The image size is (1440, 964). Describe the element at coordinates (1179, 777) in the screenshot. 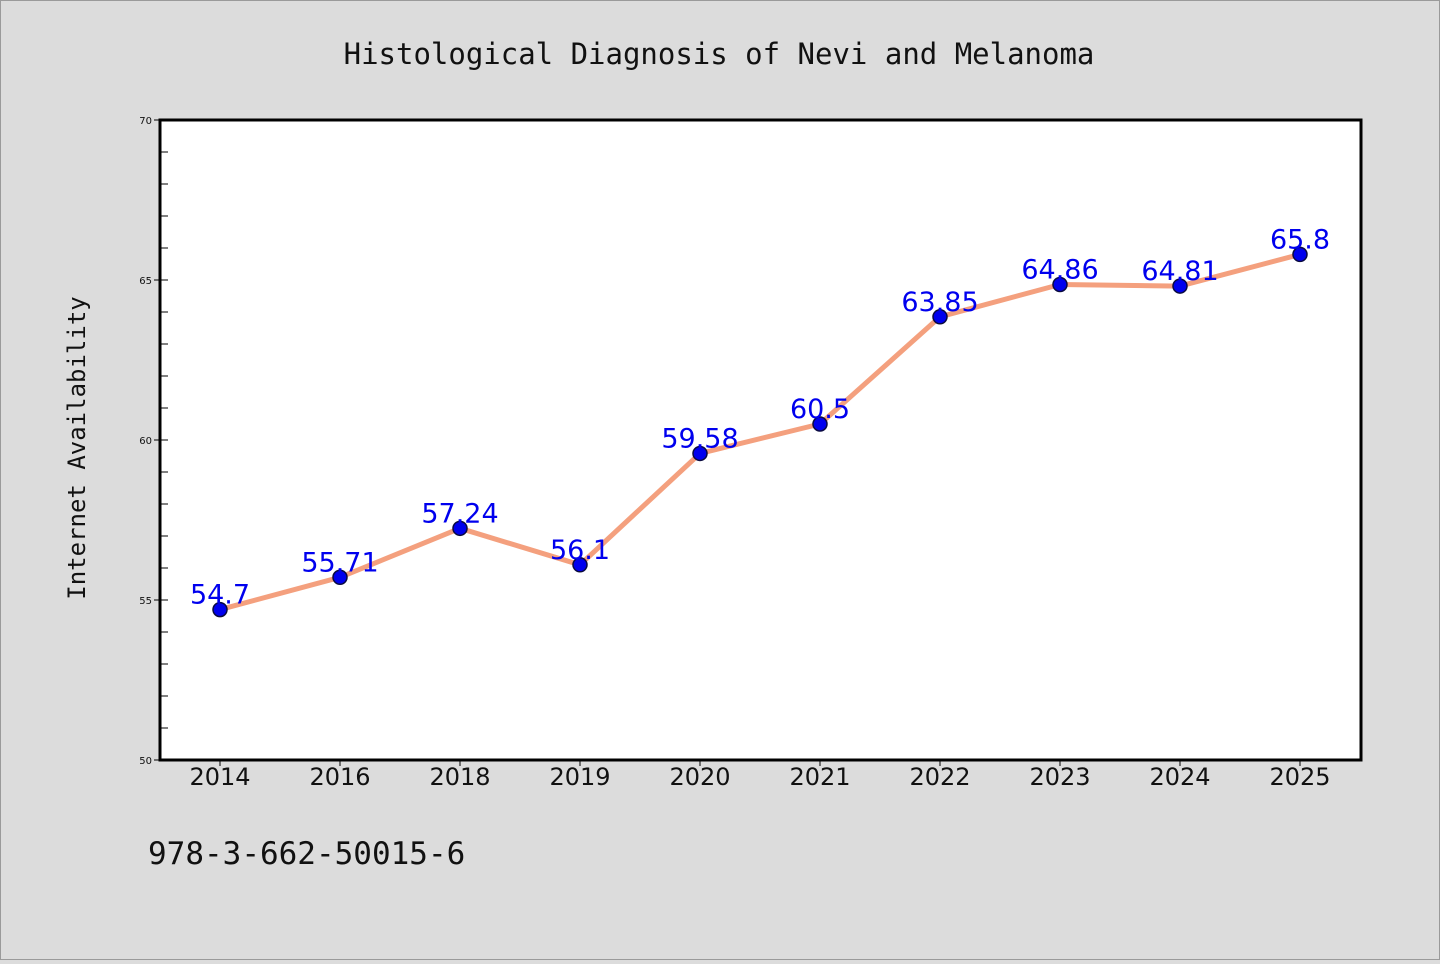

I see `x-tick-label: 2024` at that location.